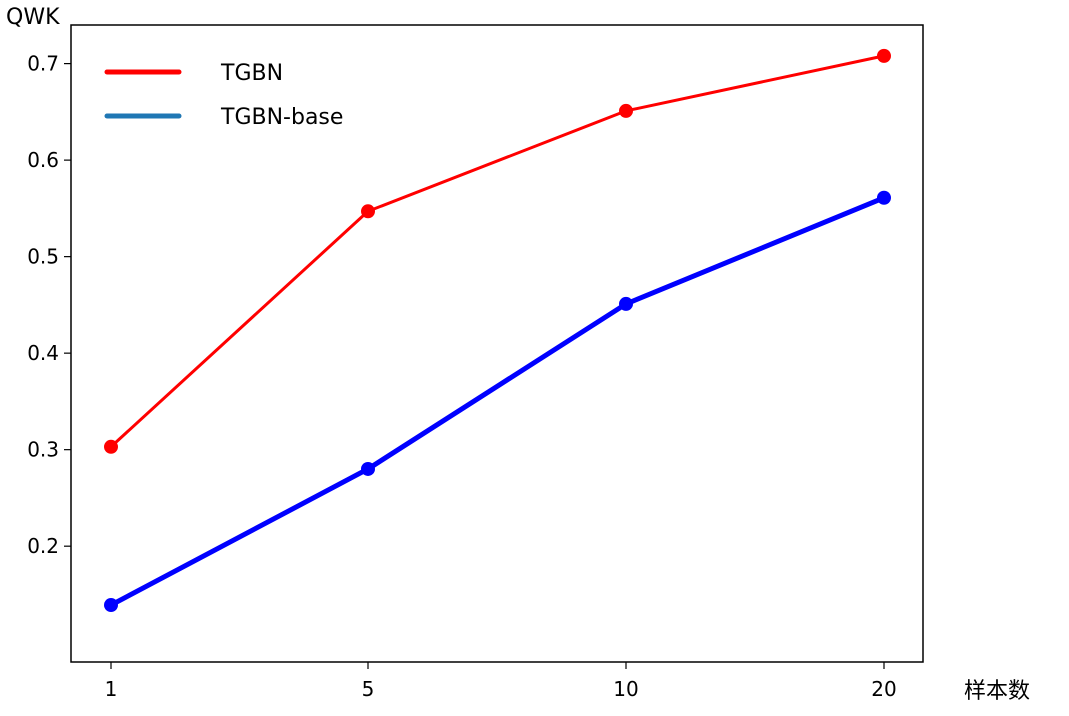 The width and height of the screenshot is (1069, 716). Describe the element at coordinates (997, 691) in the screenshot. I see `x-axis-label: 样本数` at that location.